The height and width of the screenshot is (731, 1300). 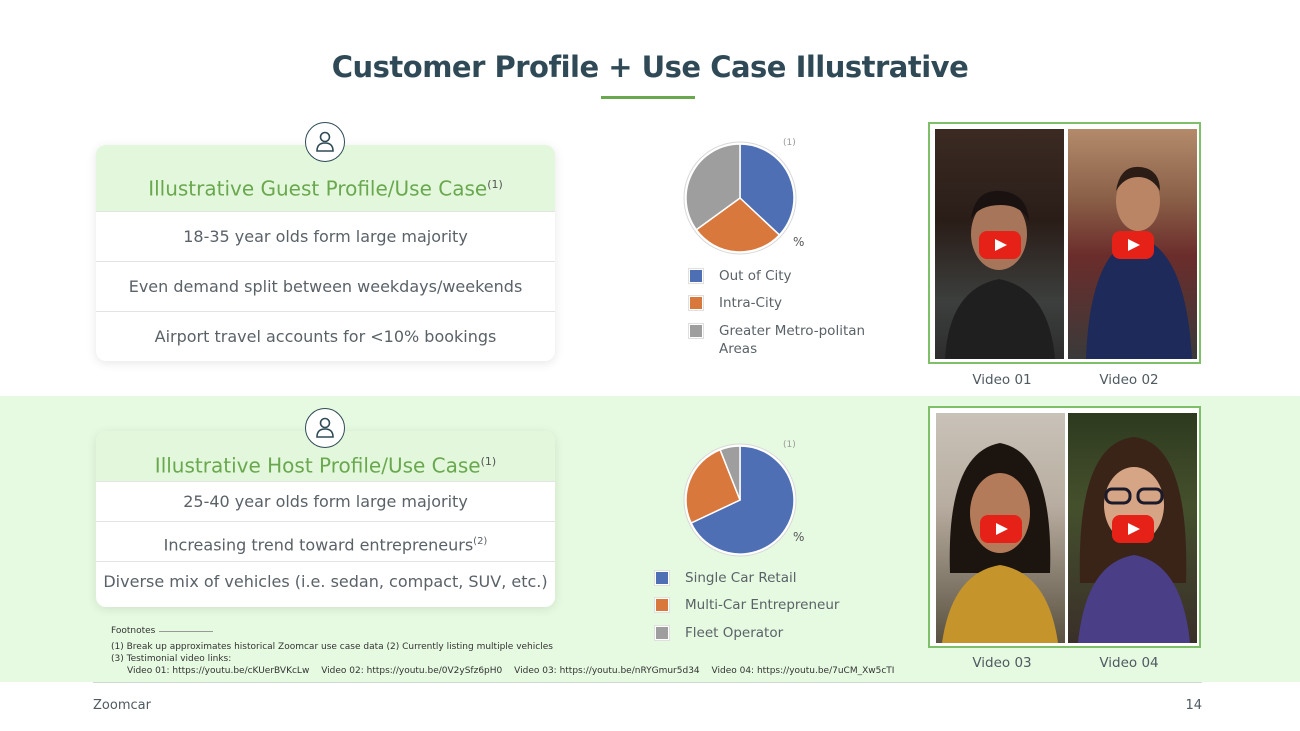 What do you see at coordinates (789, 143) in the screenshot?
I see `pie1-note: (1)` at bounding box center [789, 143].